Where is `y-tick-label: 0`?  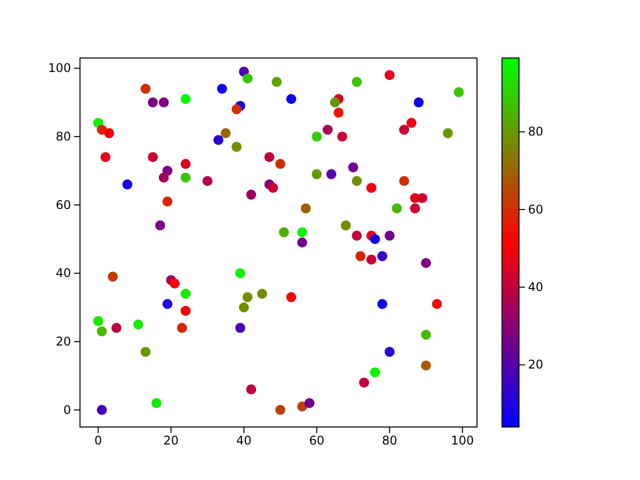 y-tick-label: 0 is located at coordinates (67, 409).